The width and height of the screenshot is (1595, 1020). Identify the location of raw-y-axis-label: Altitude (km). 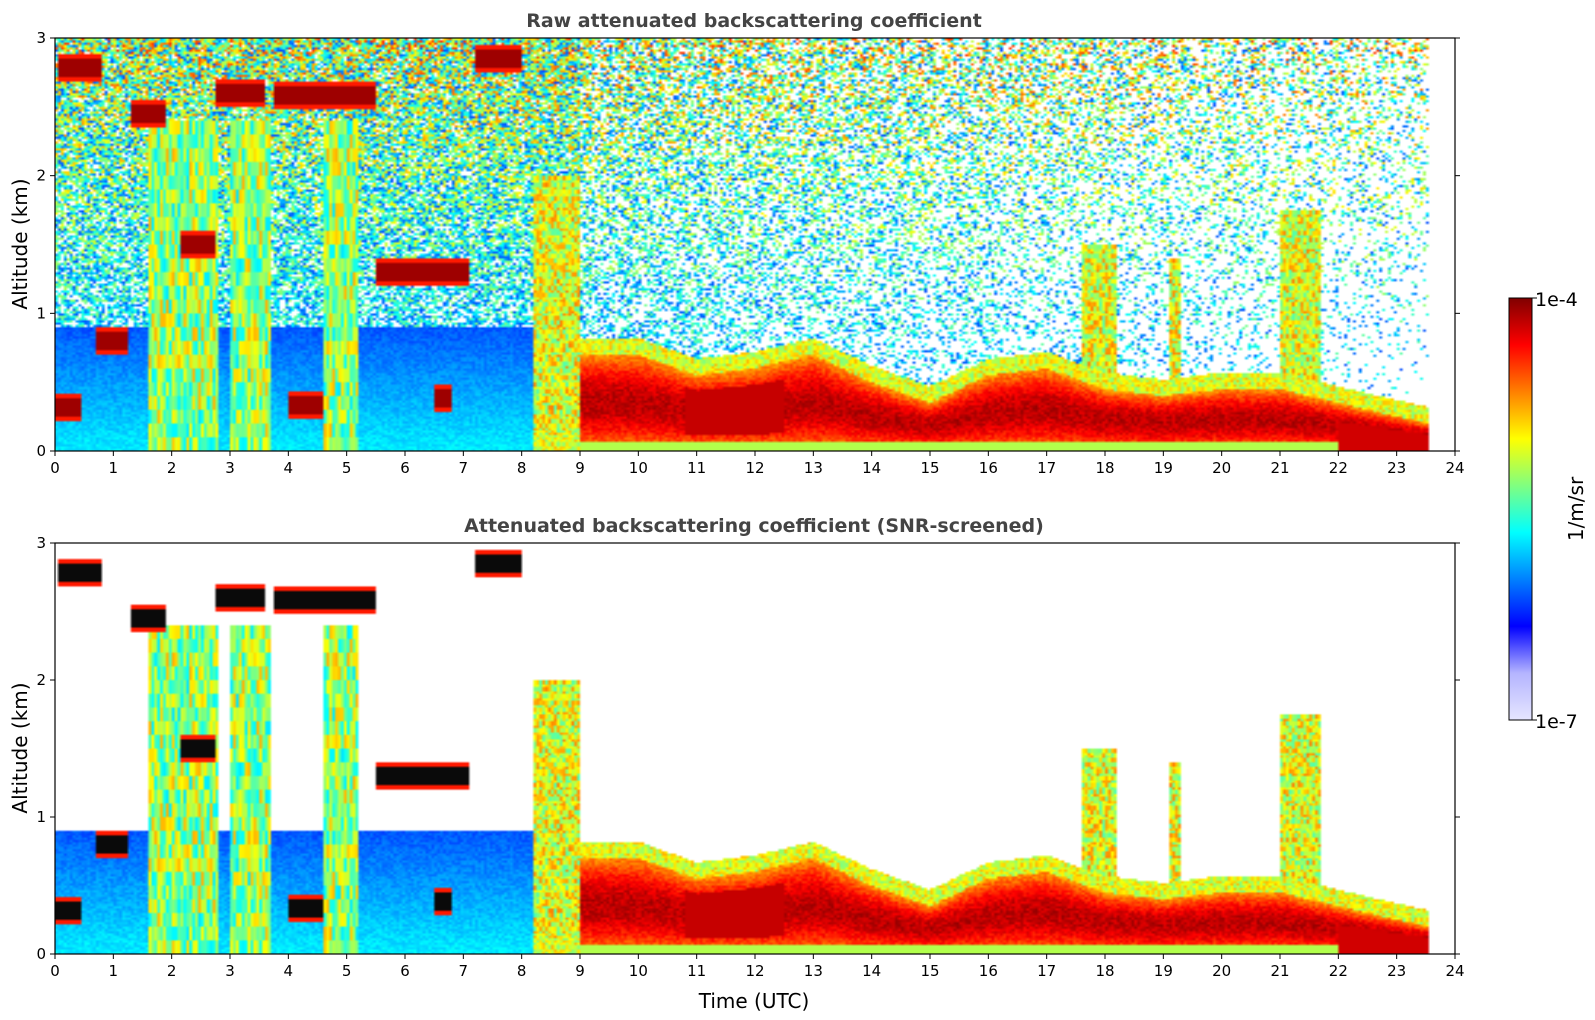
(20, 243).